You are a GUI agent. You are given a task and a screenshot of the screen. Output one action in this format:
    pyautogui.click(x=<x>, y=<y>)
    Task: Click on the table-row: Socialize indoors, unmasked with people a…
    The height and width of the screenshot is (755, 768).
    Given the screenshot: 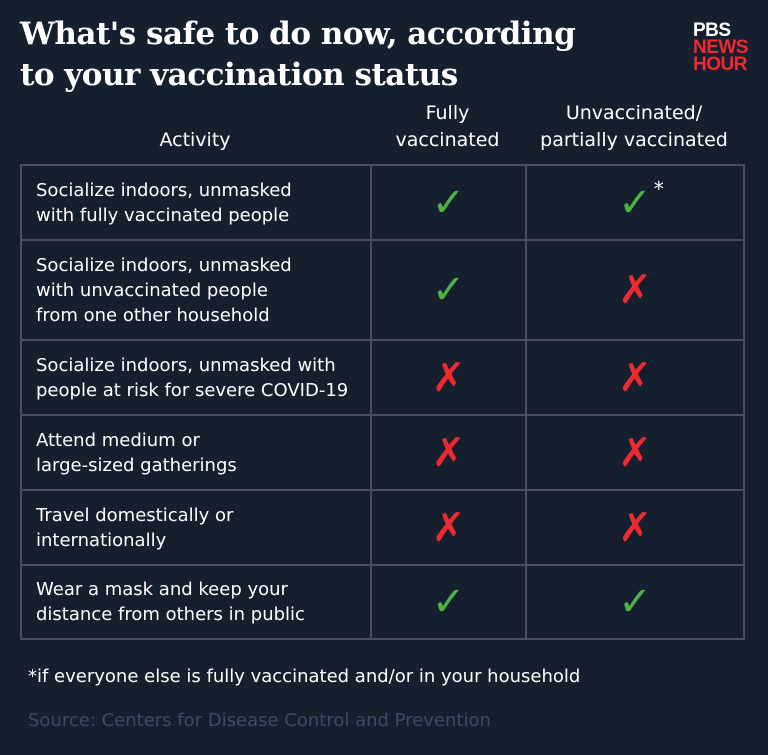 What is the action you would take?
    pyautogui.click(x=382, y=377)
    